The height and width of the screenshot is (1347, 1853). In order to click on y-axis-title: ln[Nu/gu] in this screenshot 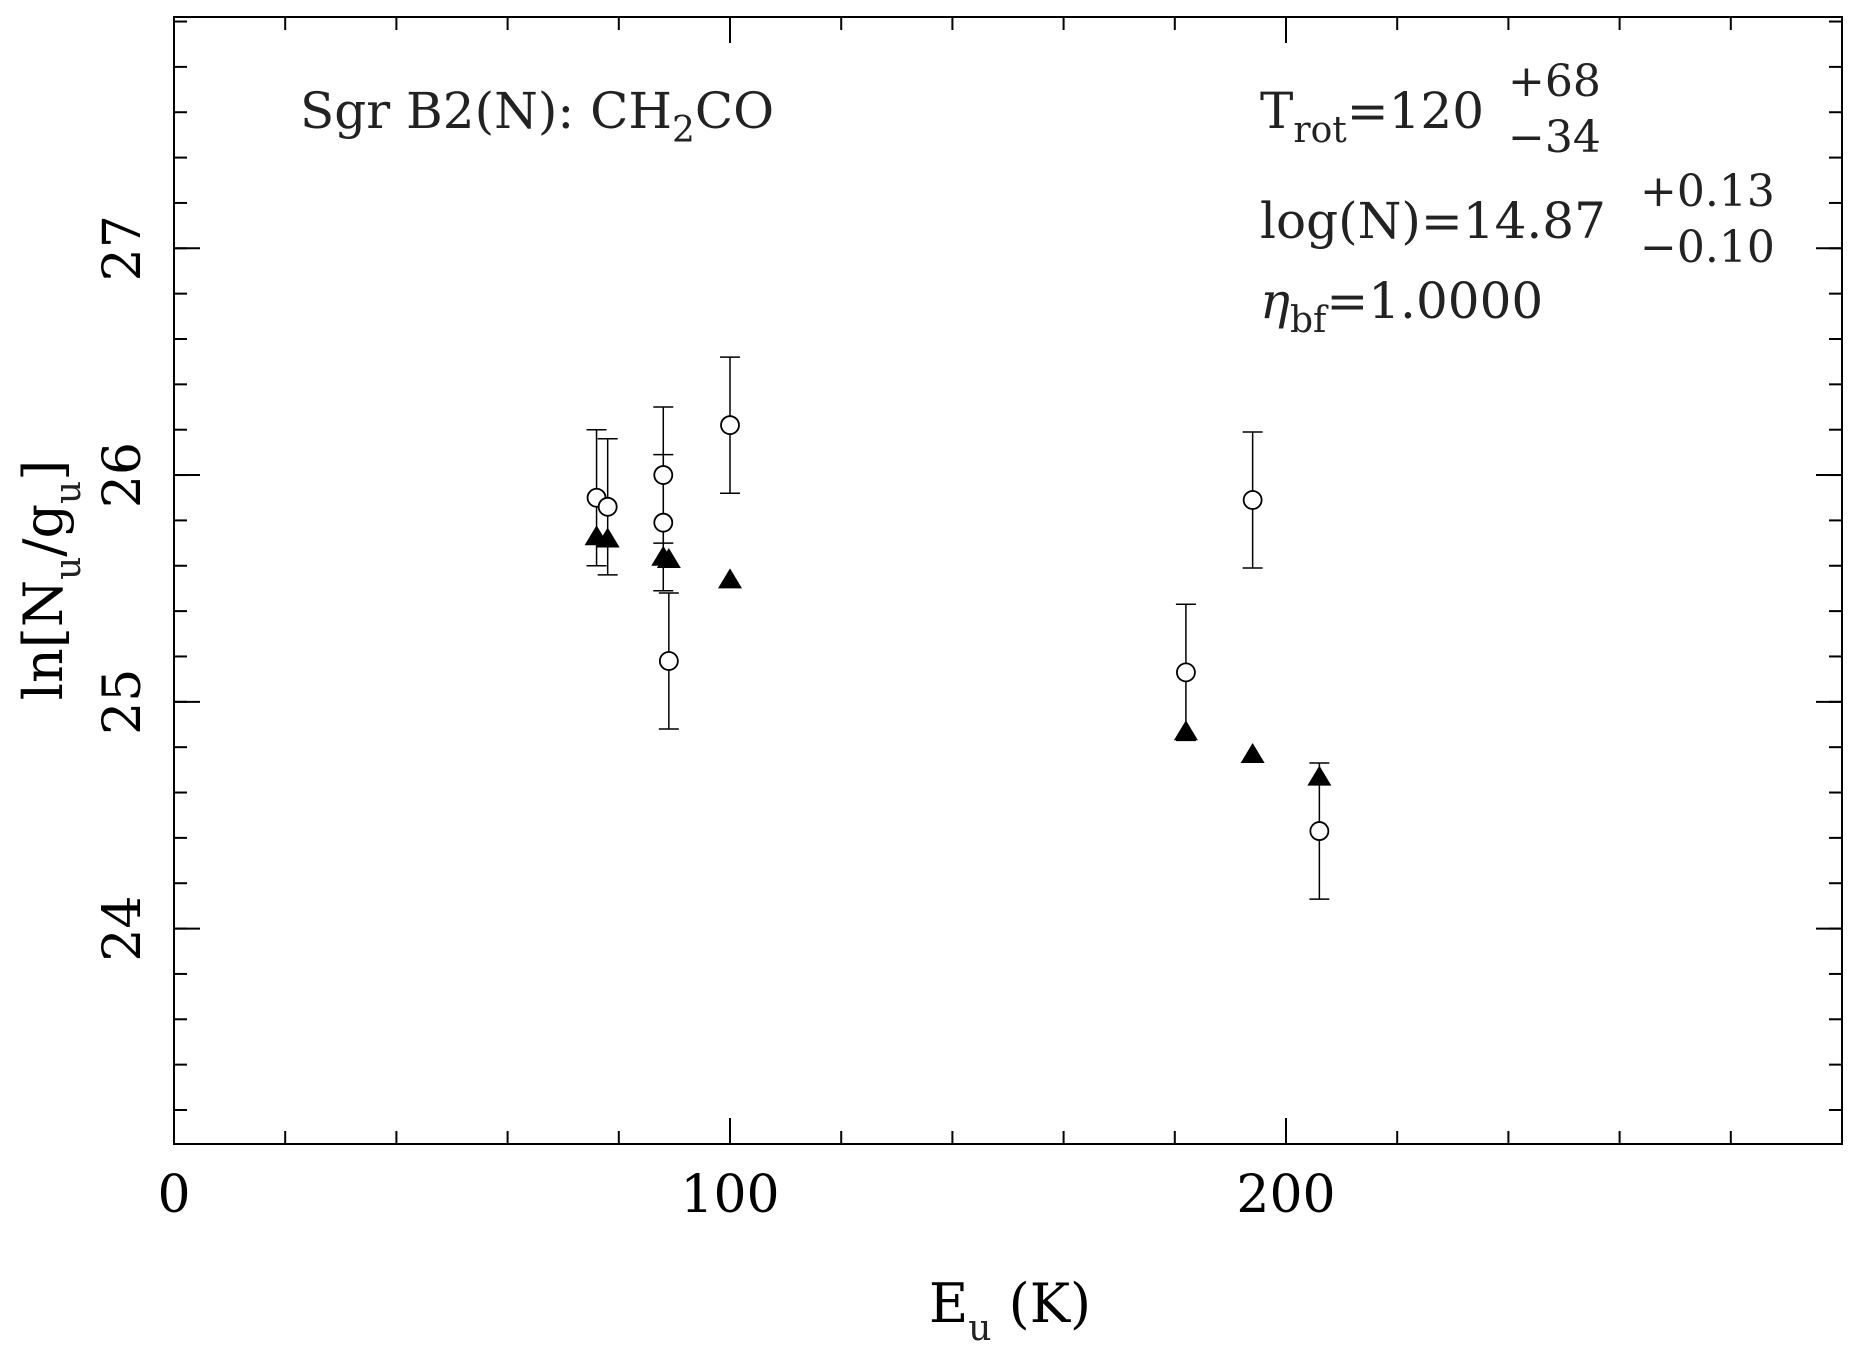, I will do `click(50, 580)`.